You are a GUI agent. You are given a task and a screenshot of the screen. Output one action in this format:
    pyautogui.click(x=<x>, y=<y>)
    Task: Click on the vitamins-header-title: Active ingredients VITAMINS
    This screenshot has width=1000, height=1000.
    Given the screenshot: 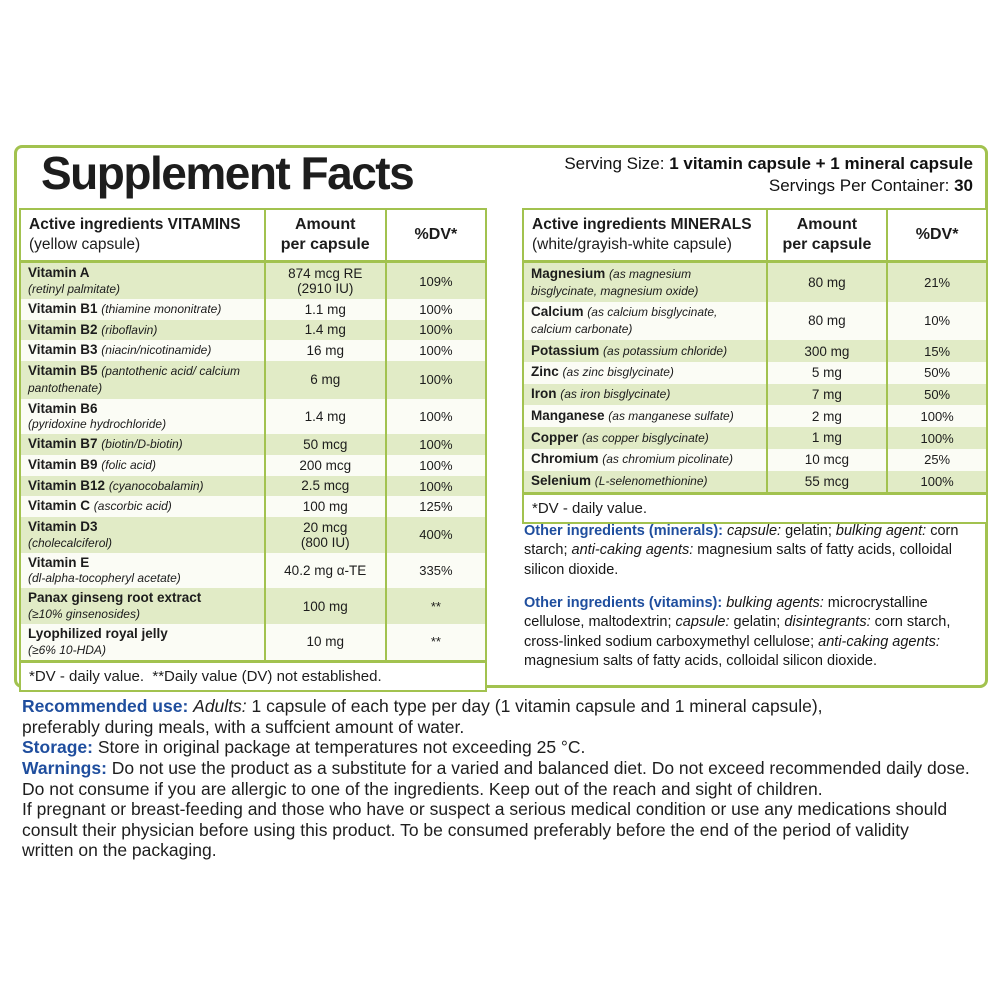 What is the action you would take?
    pyautogui.click(x=135, y=224)
    